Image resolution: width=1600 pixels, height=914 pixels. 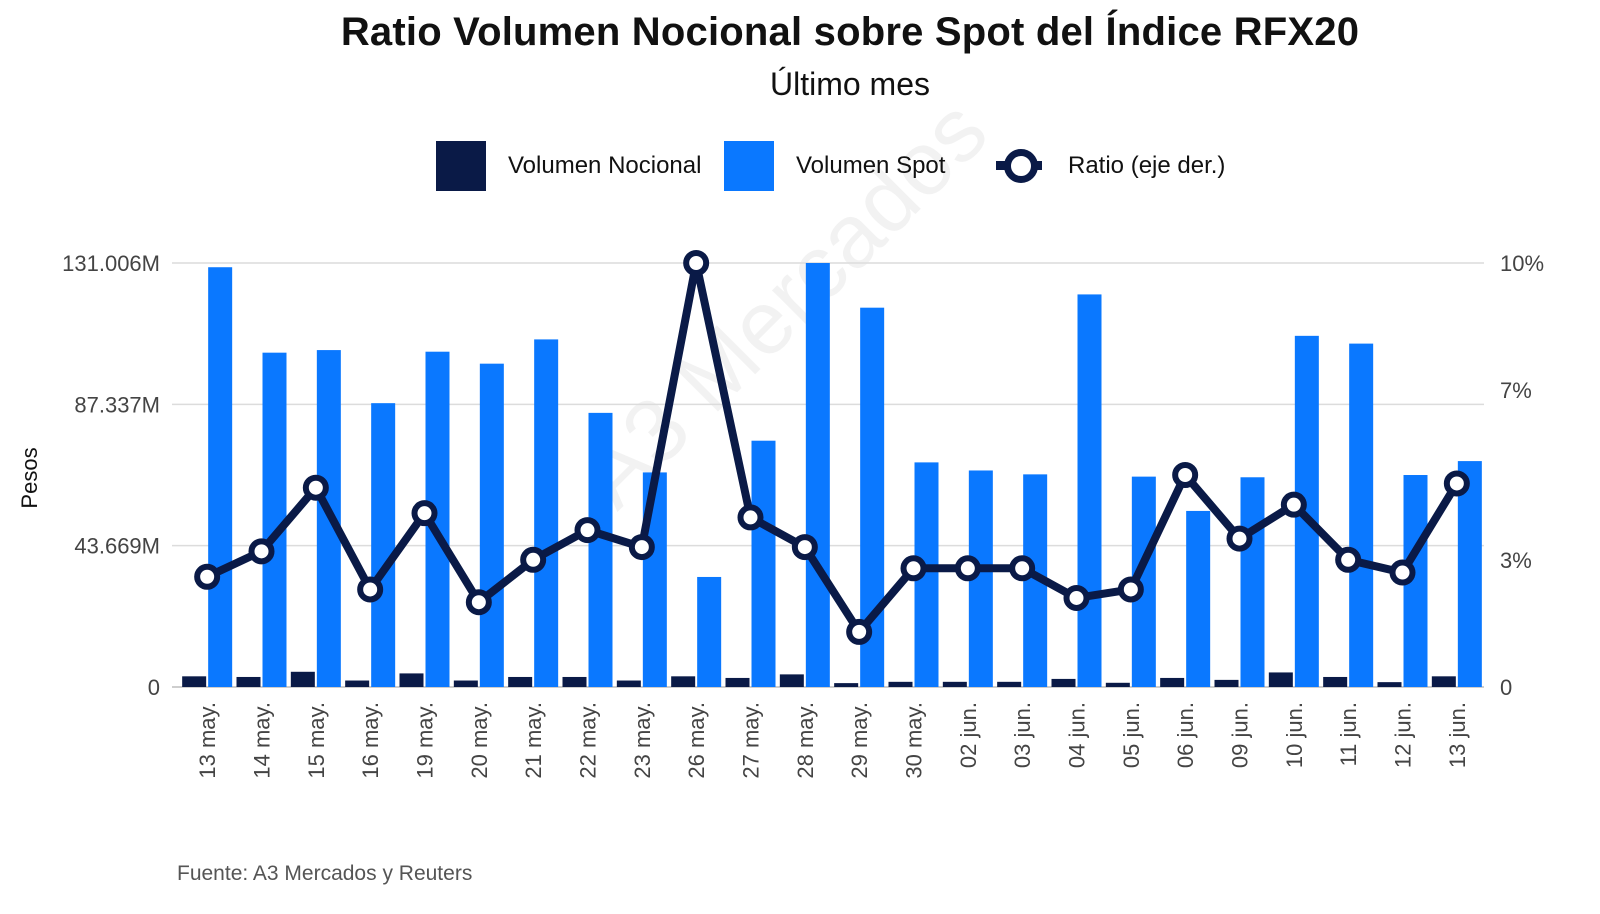 What do you see at coordinates (1348, 734) in the screenshot?
I see `x-tick-label: 11 jun.` at bounding box center [1348, 734].